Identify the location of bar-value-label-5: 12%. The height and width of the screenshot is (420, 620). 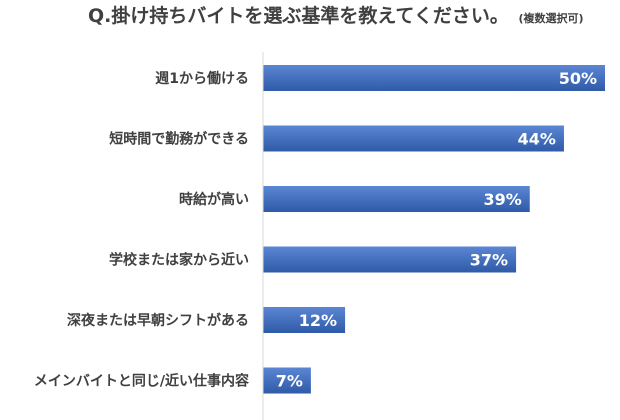
(318, 320).